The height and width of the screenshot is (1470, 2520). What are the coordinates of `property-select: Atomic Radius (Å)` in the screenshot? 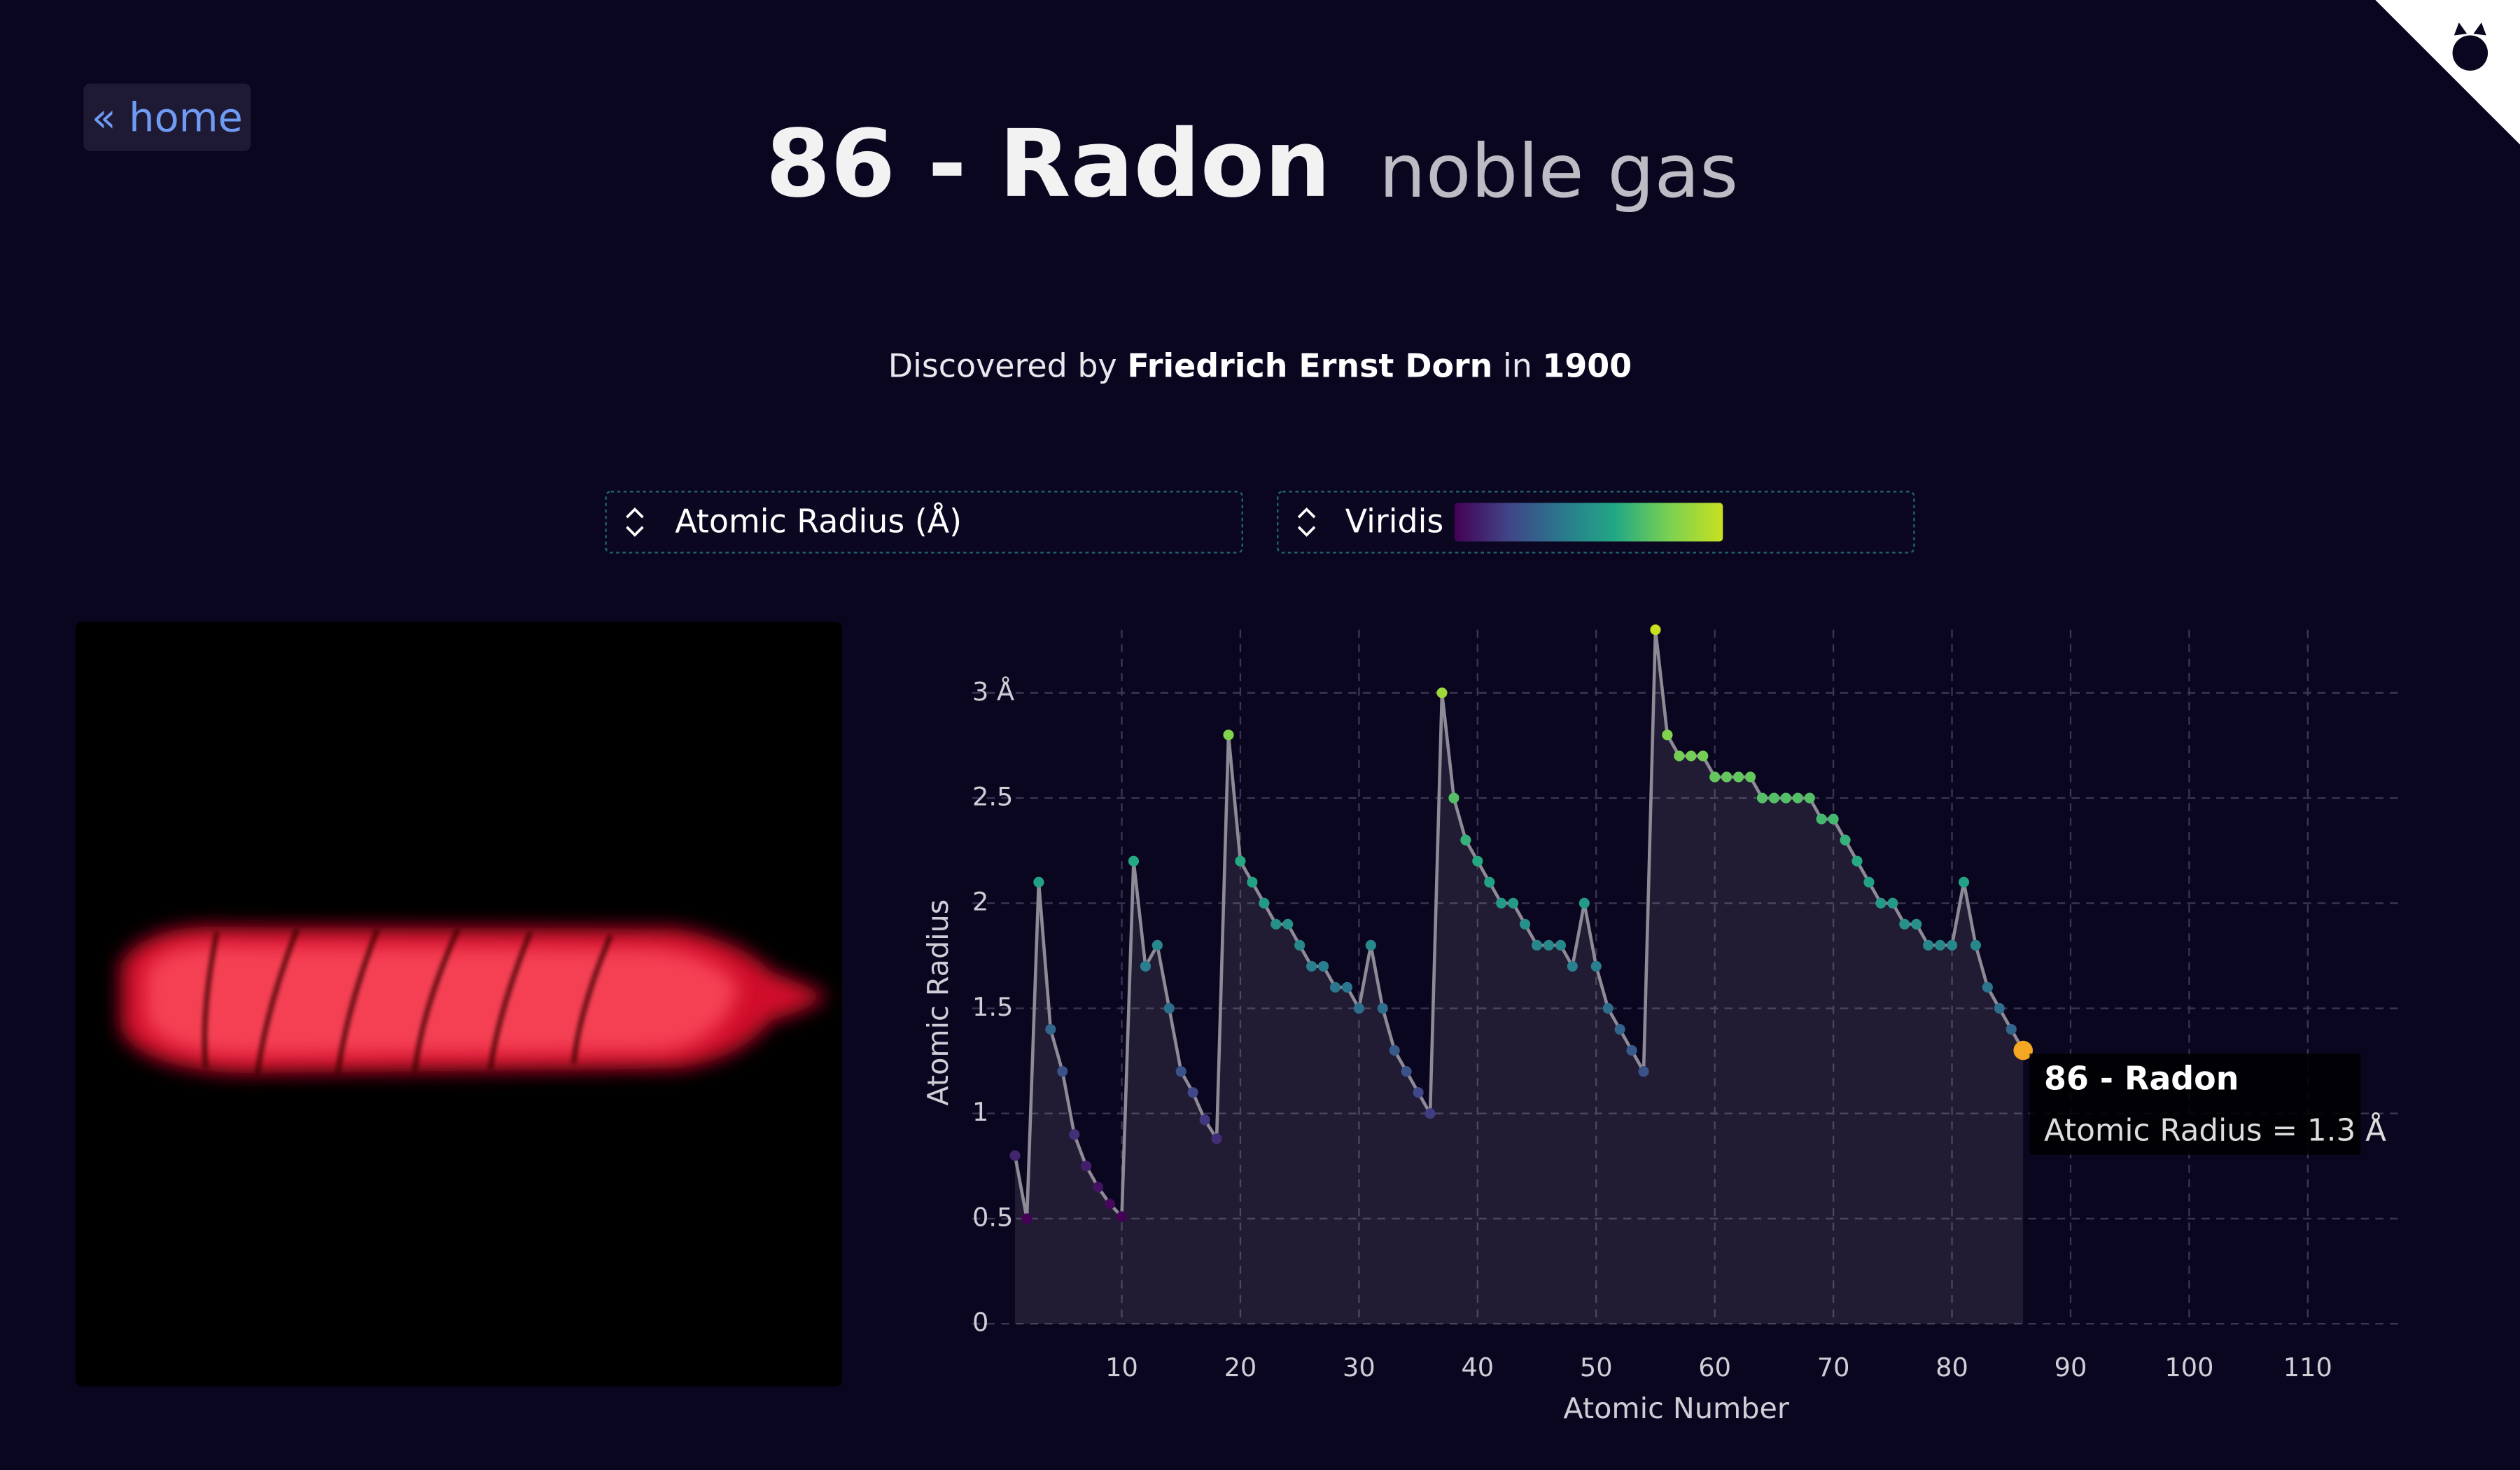 It's located at (924, 522).